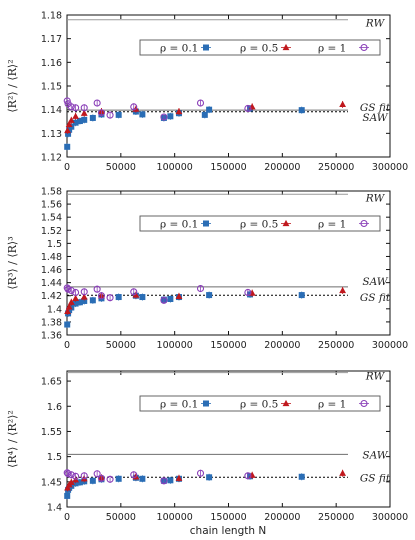 The image size is (415, 540). I want to click on x-tick-label: 300000, so click(390, 167).